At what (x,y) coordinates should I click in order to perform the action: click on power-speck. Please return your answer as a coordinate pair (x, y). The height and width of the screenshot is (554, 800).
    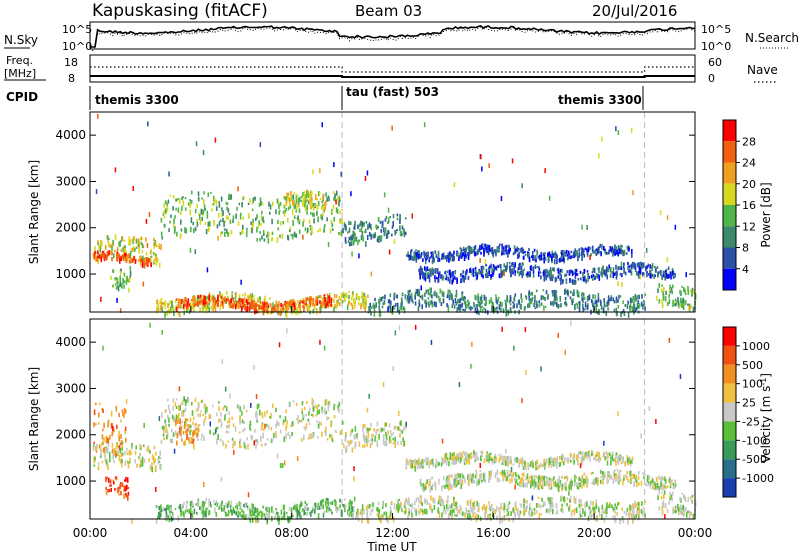
    Looking at the image, I should click on (120, 310).